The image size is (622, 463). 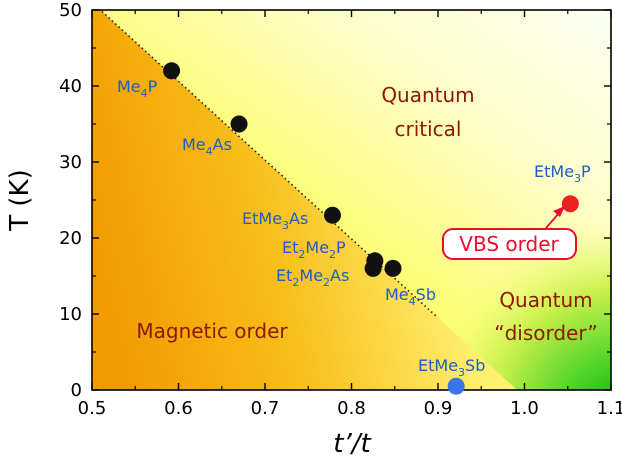 What do you see at coordinates (207, 146) in the screenshot?
I see `label-me4as: Me4As` at bounding box center [207, 146].